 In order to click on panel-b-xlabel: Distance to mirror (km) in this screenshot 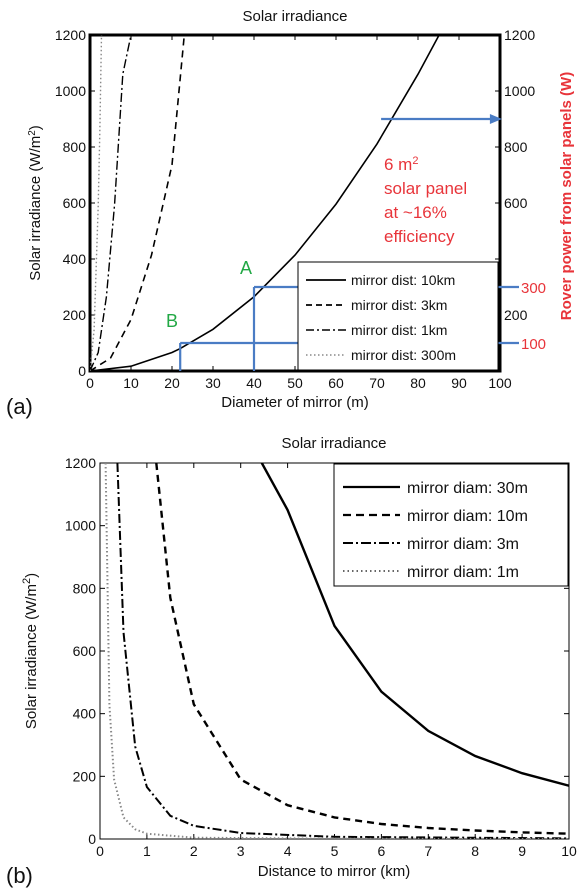, I will do `click(334, 871)`.